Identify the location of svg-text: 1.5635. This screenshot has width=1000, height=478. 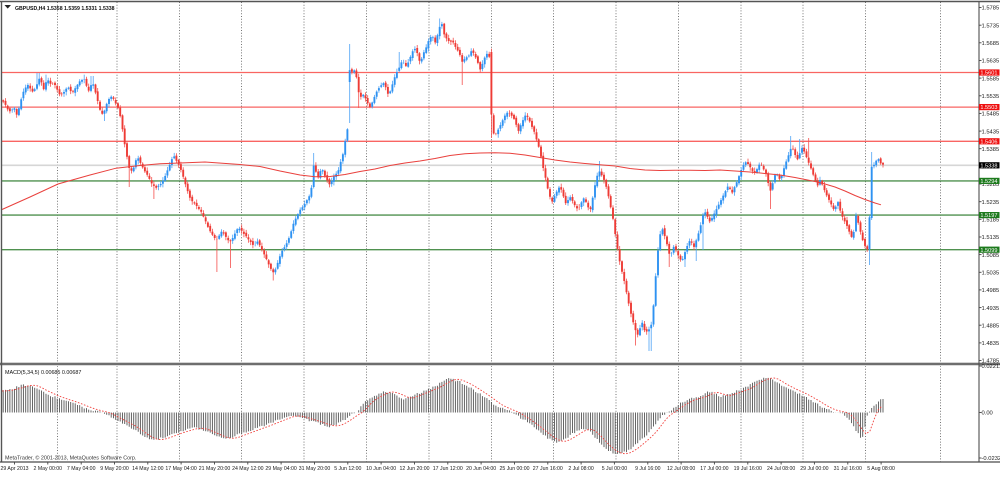
(991, 62).